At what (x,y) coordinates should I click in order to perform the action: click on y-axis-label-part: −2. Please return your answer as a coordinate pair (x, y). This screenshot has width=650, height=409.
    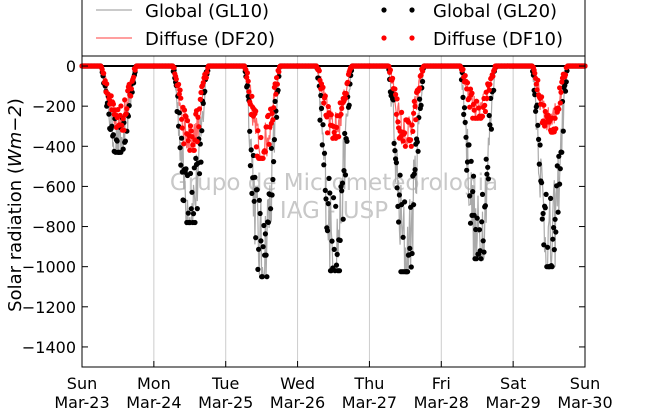
    Looking at the image, I should click on (15, 118).